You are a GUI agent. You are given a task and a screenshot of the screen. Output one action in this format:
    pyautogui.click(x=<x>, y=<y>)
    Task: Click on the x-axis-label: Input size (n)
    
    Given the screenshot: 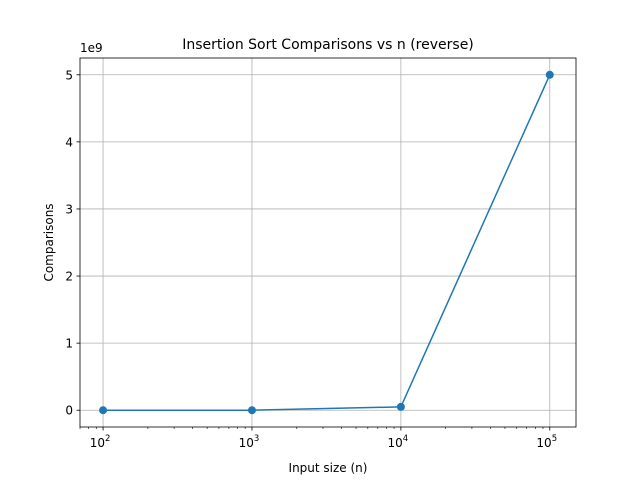 What is the action you would take?
    pyautogui.click(x=328, y=468)
    